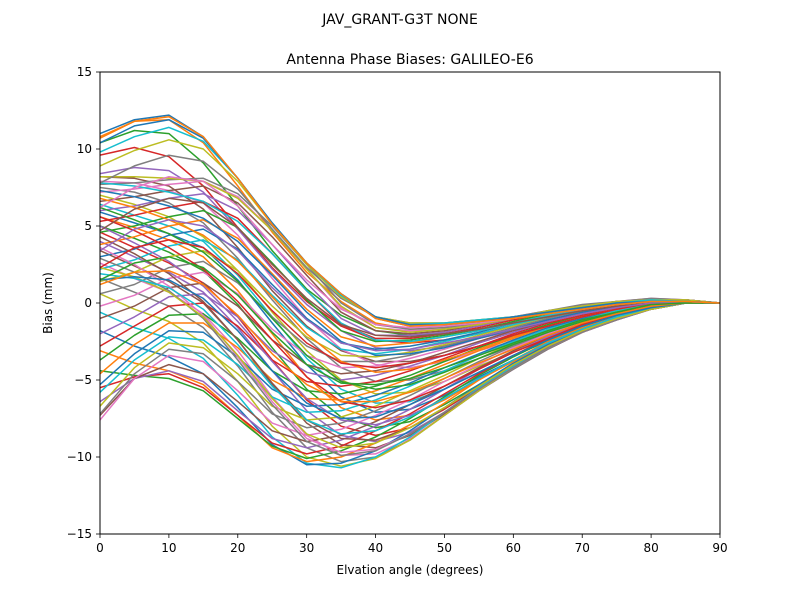  Describe the element at coordinates (84, 149) in the screenshot. I see `y-tick-label: 10` at that location.